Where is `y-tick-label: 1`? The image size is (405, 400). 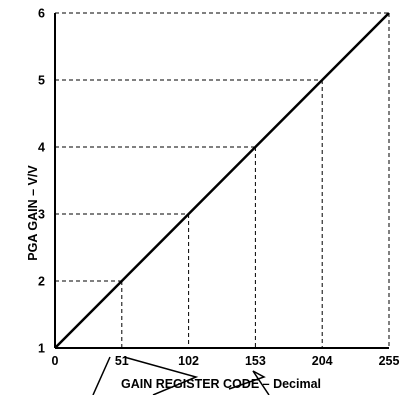 y-tick-label: 1 is located at coordinates (41, 349).